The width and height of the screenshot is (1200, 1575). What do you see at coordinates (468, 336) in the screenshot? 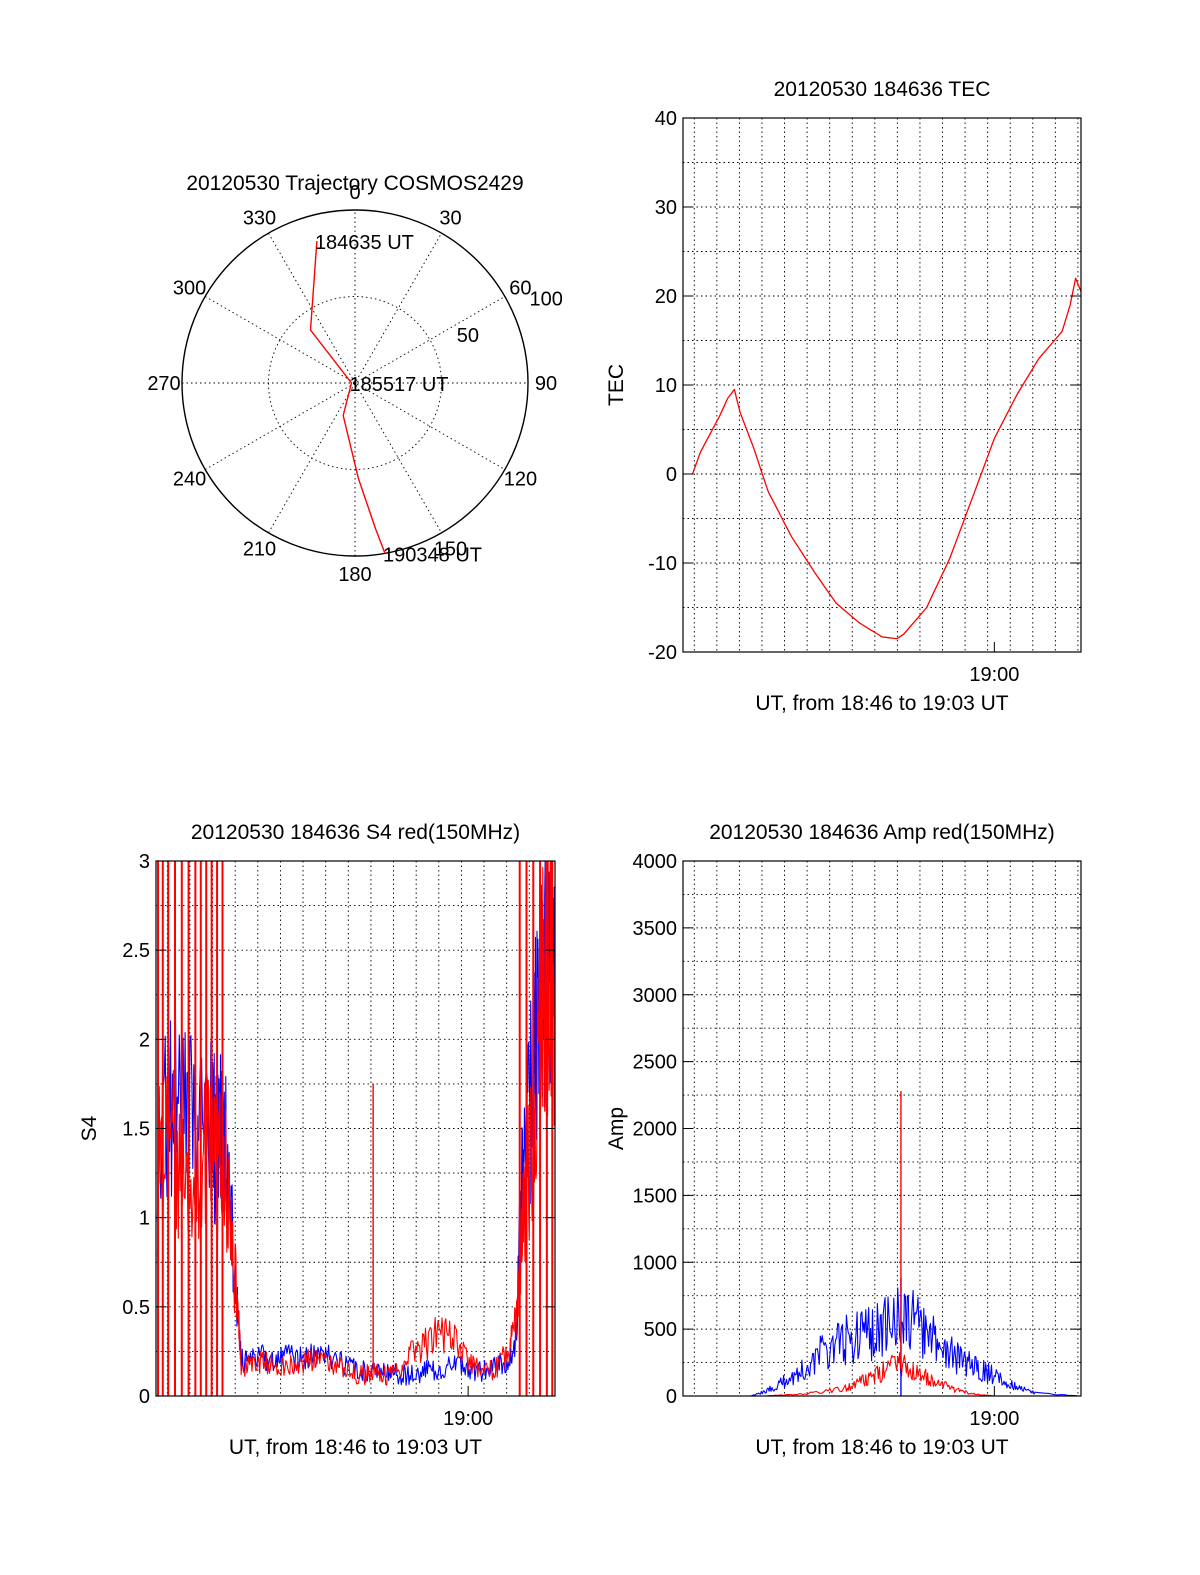
I see `radial-label: 50` at bounding box center [468, 336].